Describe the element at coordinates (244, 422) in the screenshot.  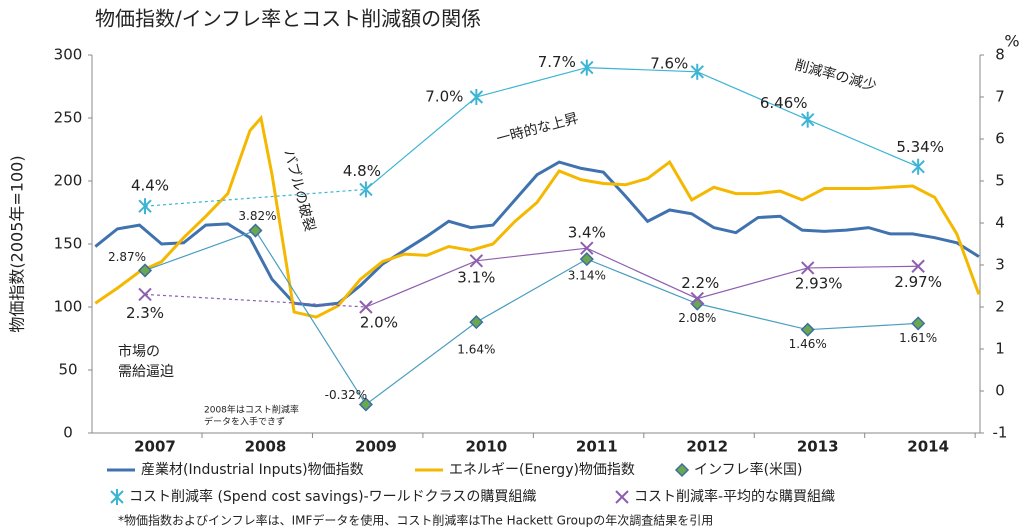
I see `annotation: データを入手できず` at that location.